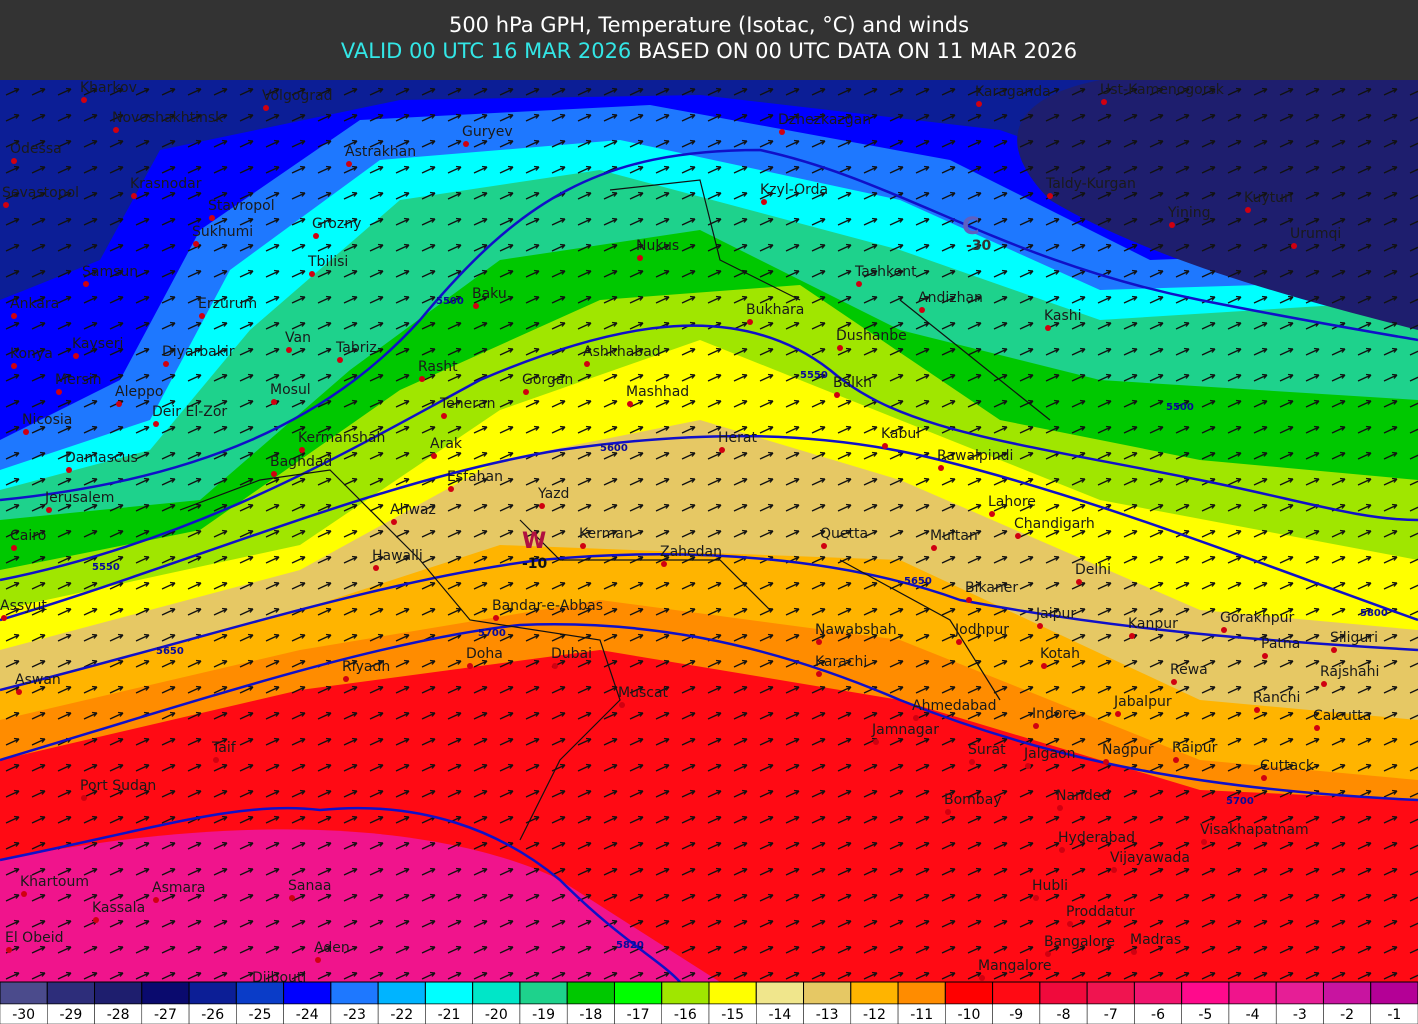  What do you see at coordinates (1349, 672) in the screenshot?
I see `city-label: Rajshahi` at bounding box center [1349, 672].